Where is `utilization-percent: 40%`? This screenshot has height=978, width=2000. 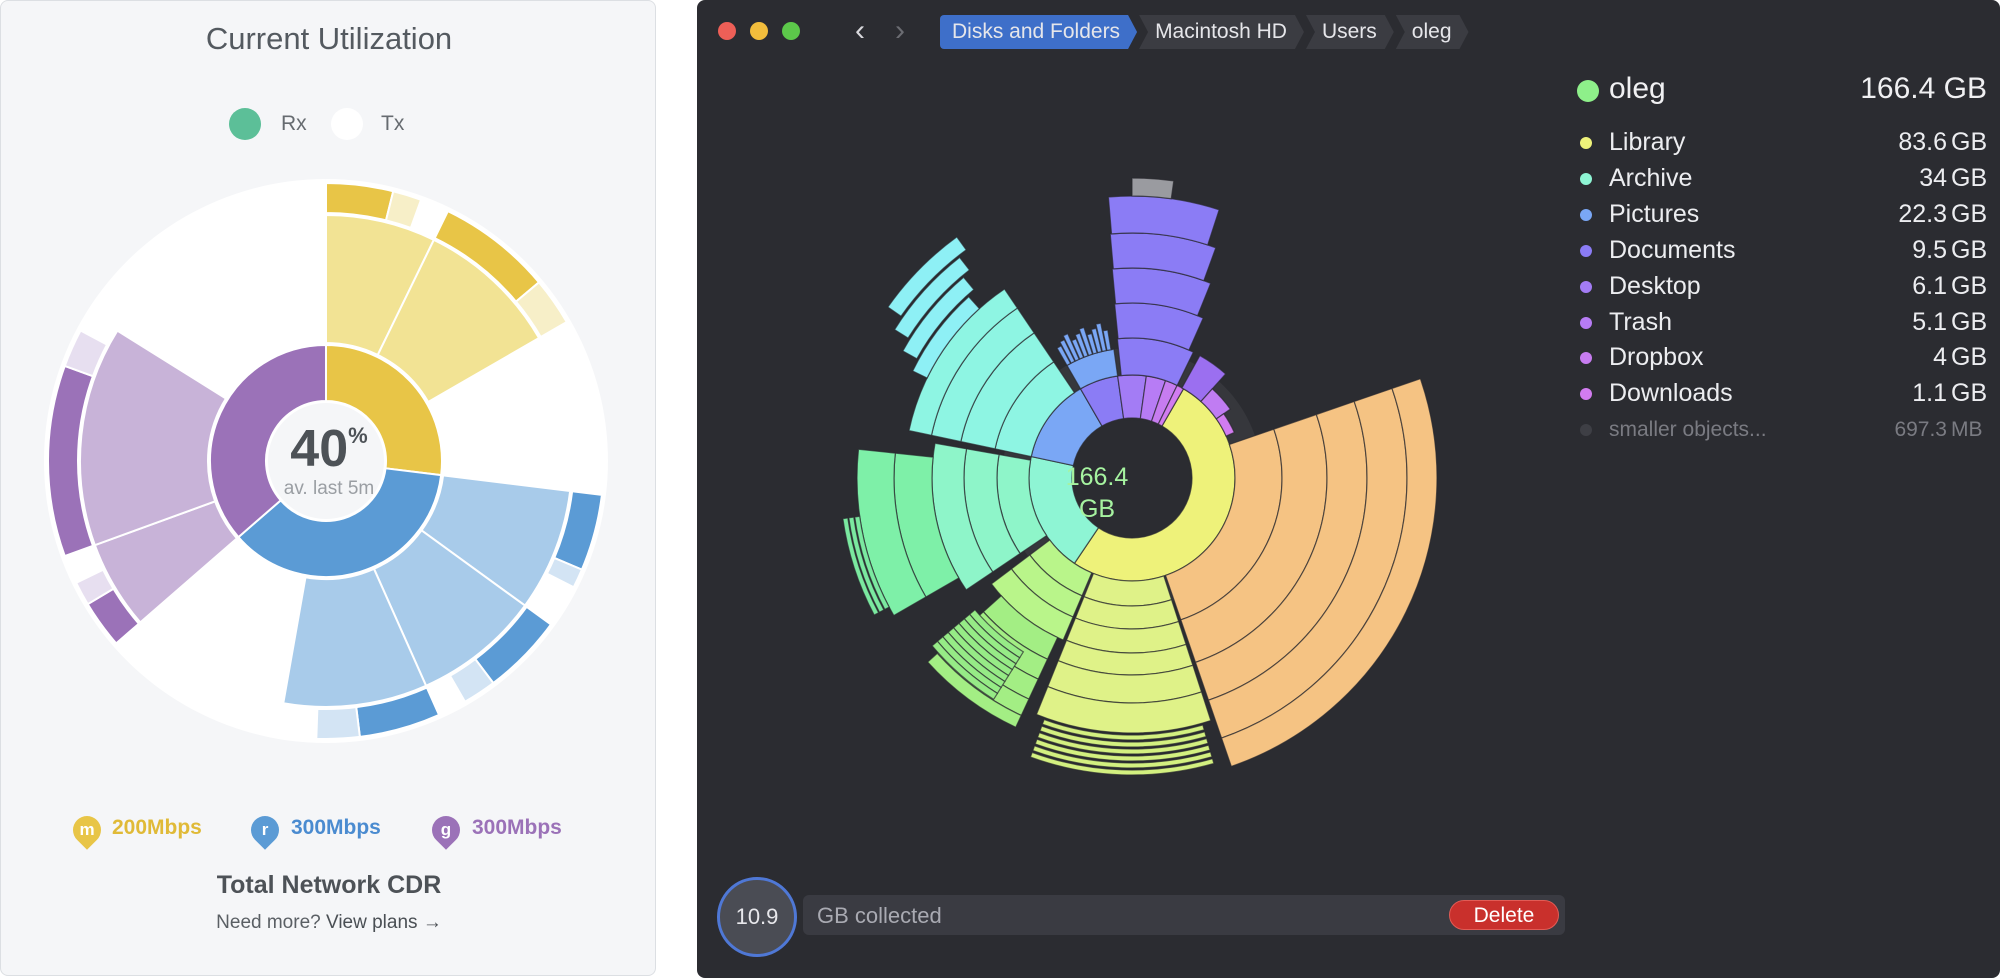 utilization-percent: 40% is located at coordinates (329, 449).